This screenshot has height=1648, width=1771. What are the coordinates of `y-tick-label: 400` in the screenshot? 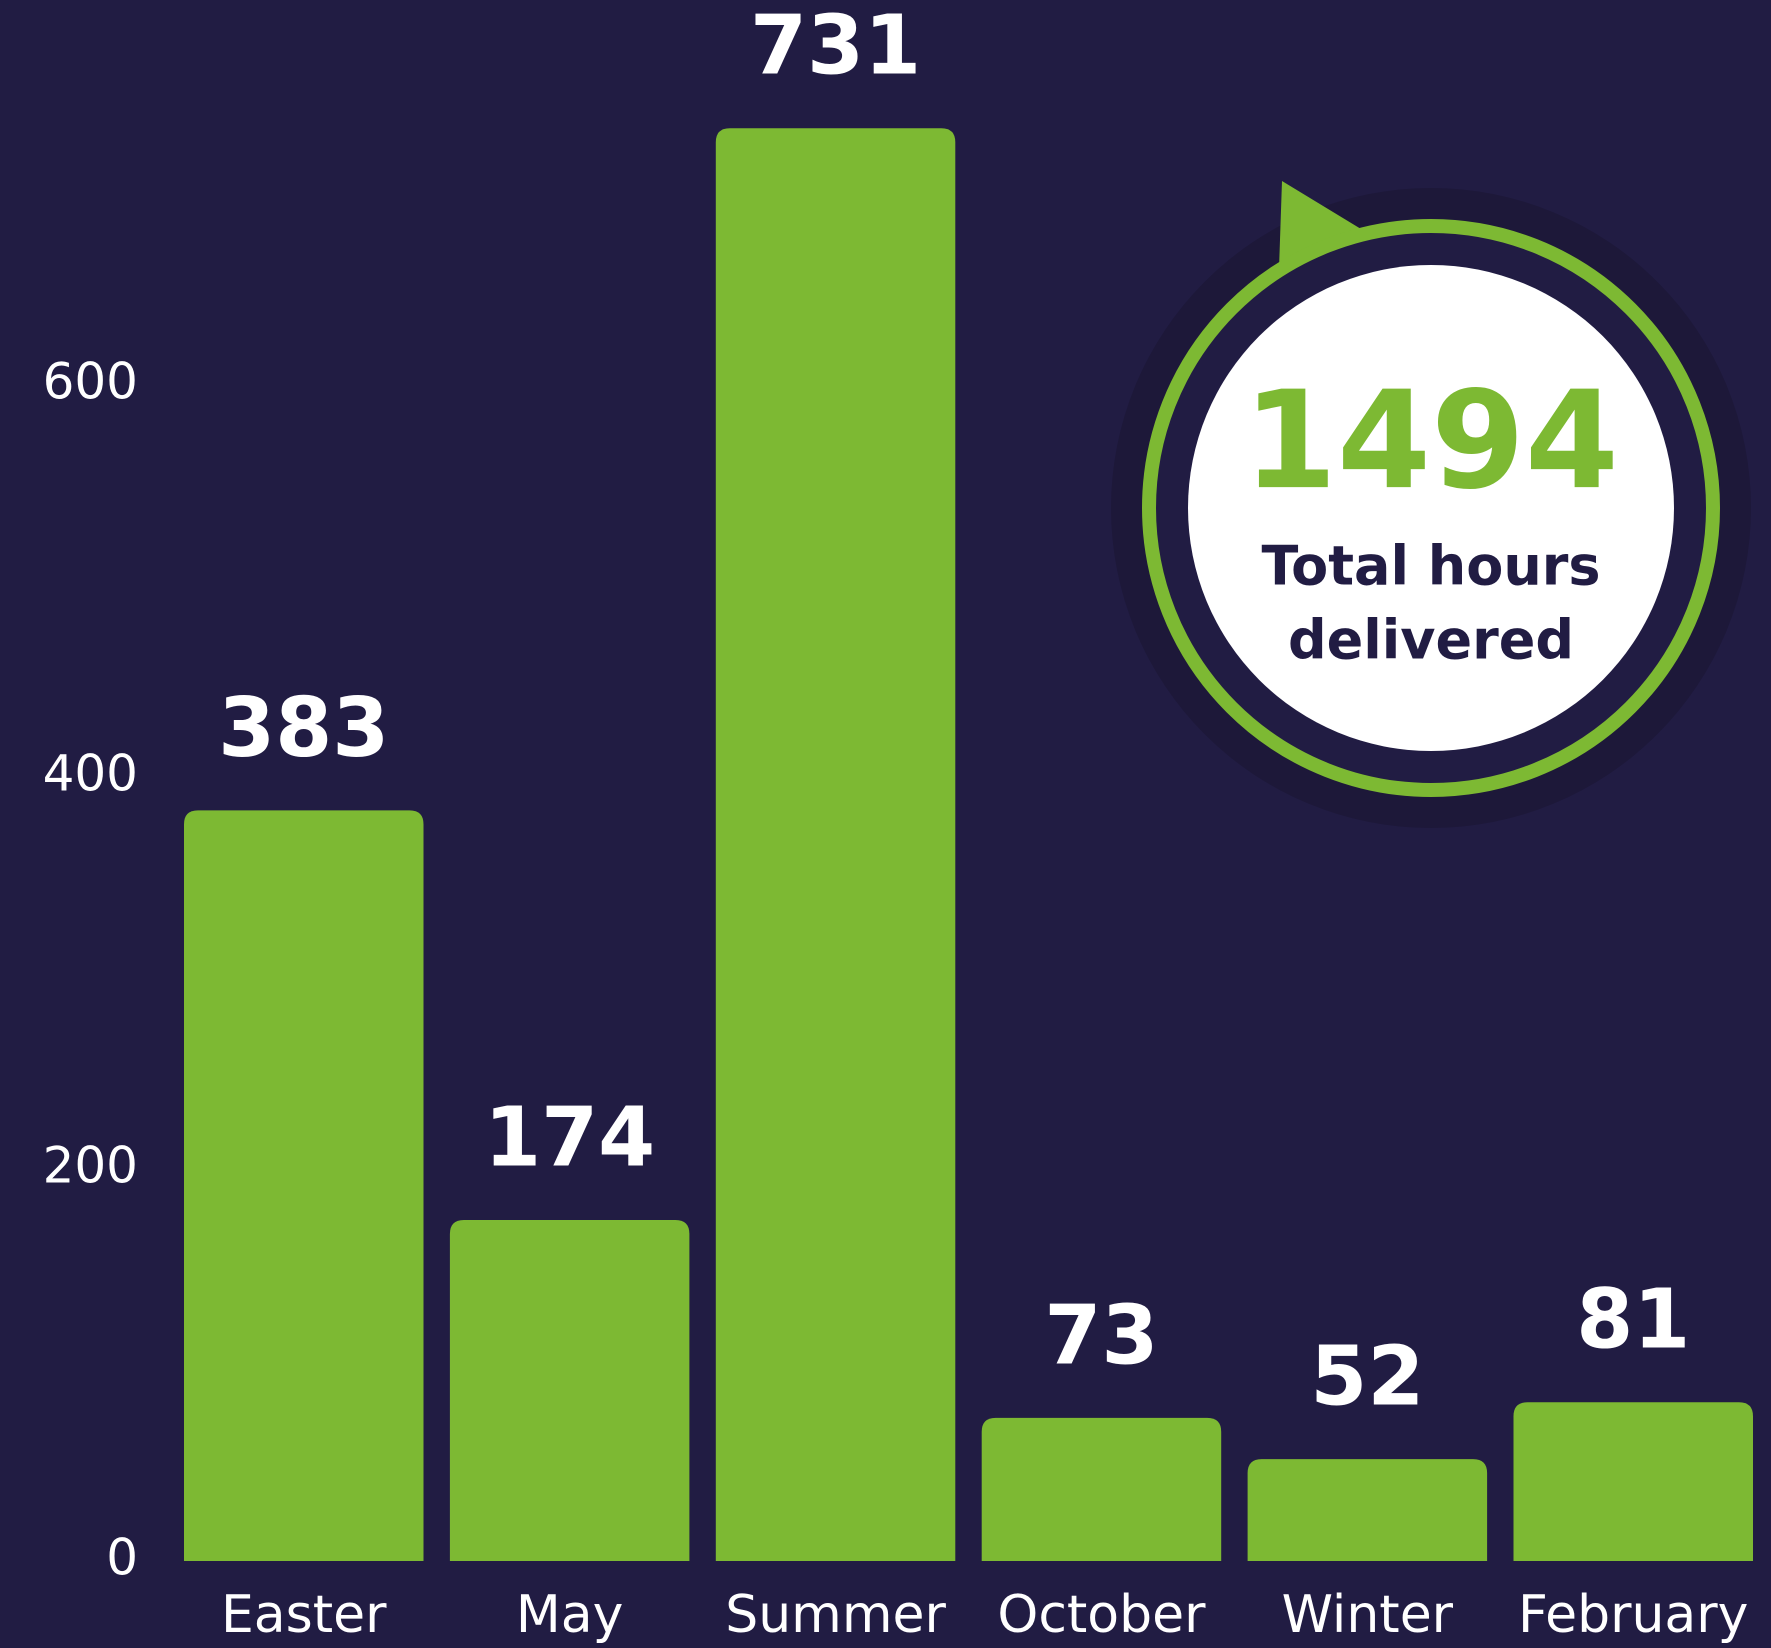 It's located at (90, 774).